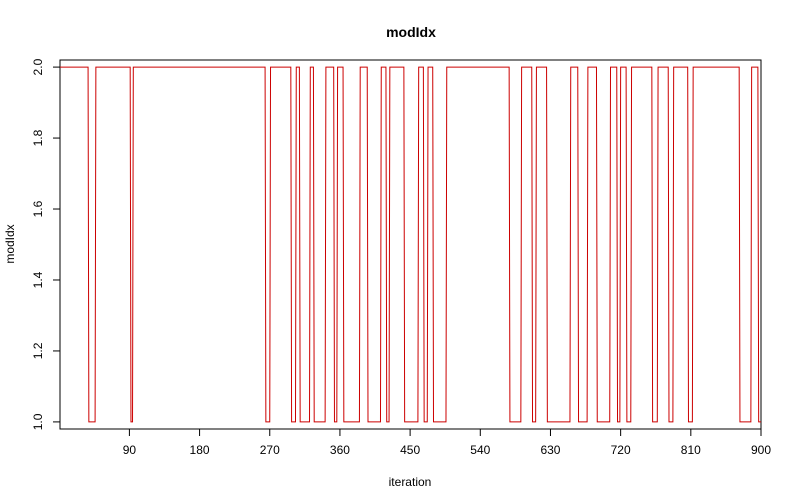 The height and width of the screenshot is (504, 792). Describe the element at coordinates (38, 421) in the screenshot. I see `y-tick-label: 1.0` at that location.